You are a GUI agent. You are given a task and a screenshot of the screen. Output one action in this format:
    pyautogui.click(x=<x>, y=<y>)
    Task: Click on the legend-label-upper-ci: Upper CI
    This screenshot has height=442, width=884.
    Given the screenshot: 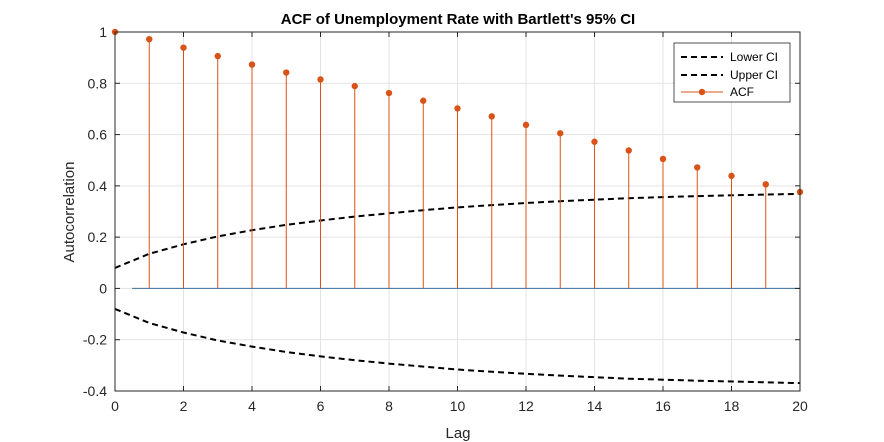 What is the action you would take?
    pyautogui.click(x=754, y=75)
    